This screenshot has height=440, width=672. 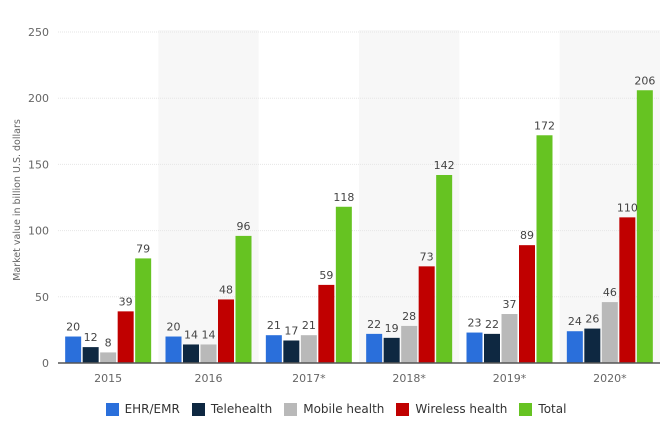 What do you see at coordinates (409, 344) in the screenshot?
I see `bar-mobile-health-2018` at bounding box center [409, 344].